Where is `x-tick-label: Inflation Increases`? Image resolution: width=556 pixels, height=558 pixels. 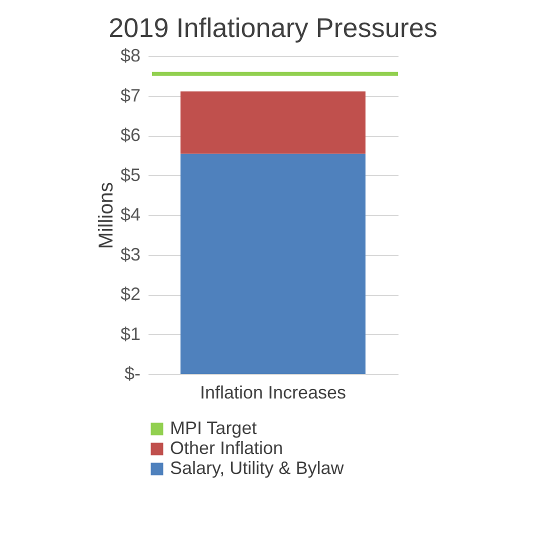 x-tick-label: Inflation Increases is located at coordinates (273, 392).